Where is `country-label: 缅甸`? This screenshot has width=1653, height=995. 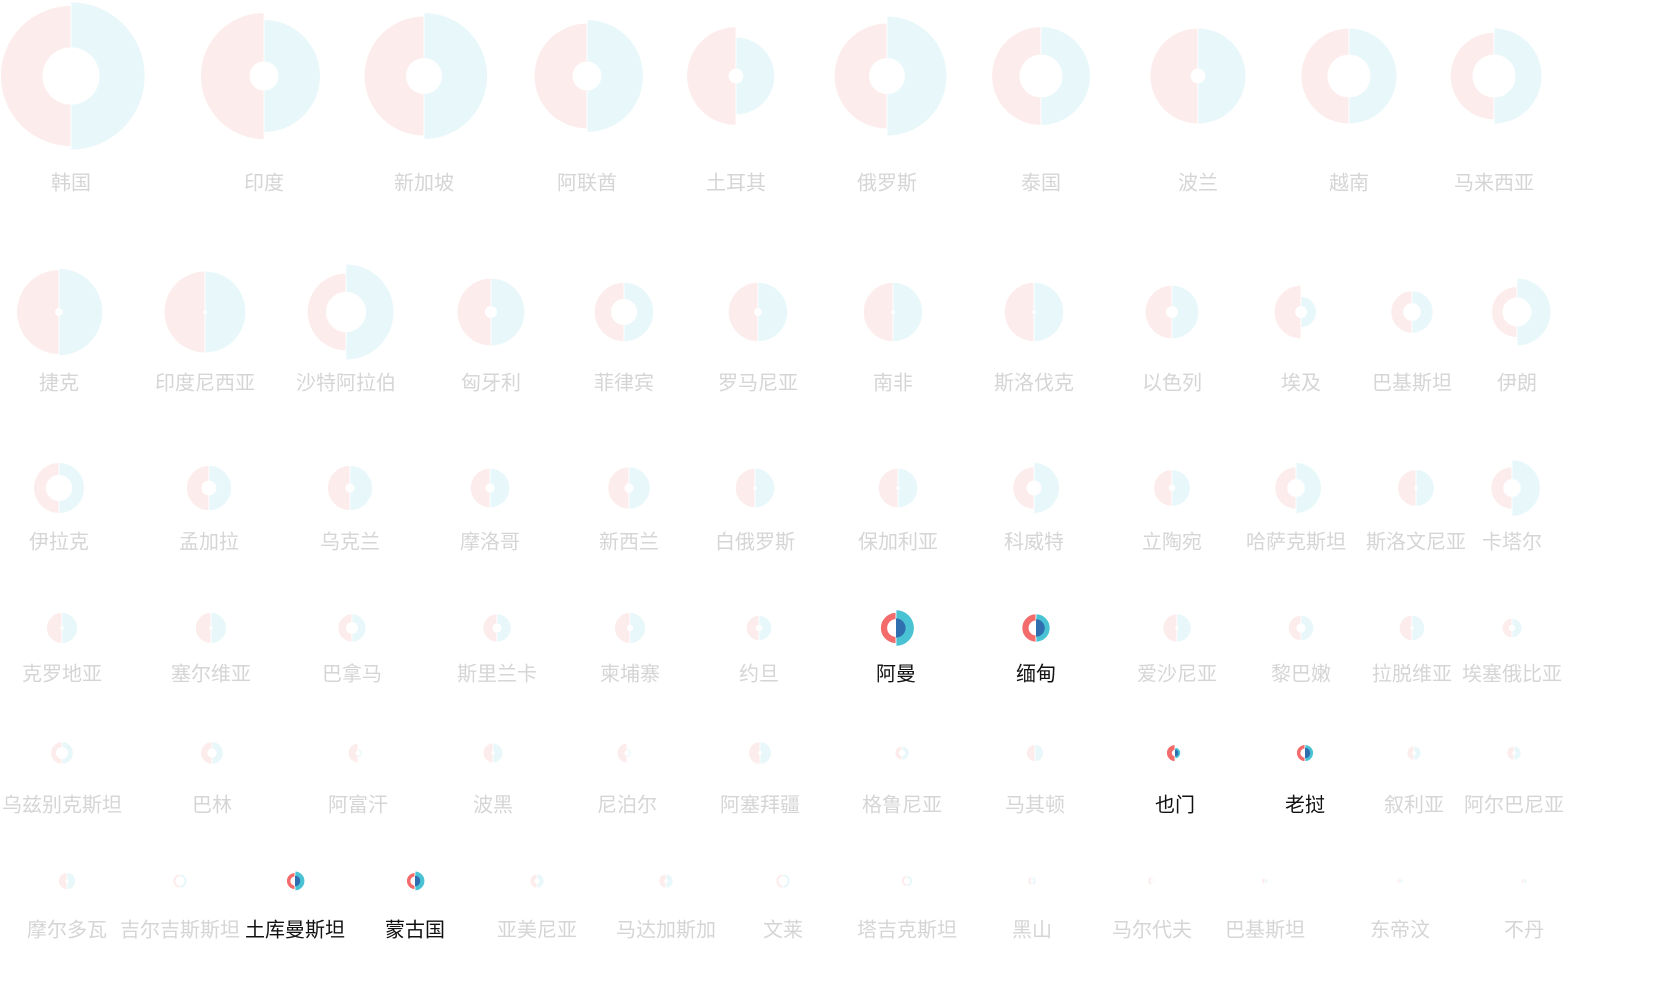 country-label: 缅甸 is located at coordinates (1036, 674).